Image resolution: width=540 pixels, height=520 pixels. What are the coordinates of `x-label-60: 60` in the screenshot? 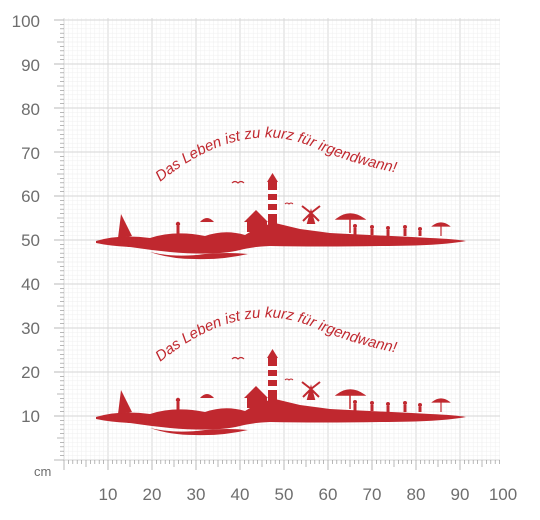 It's located at (328, 494).